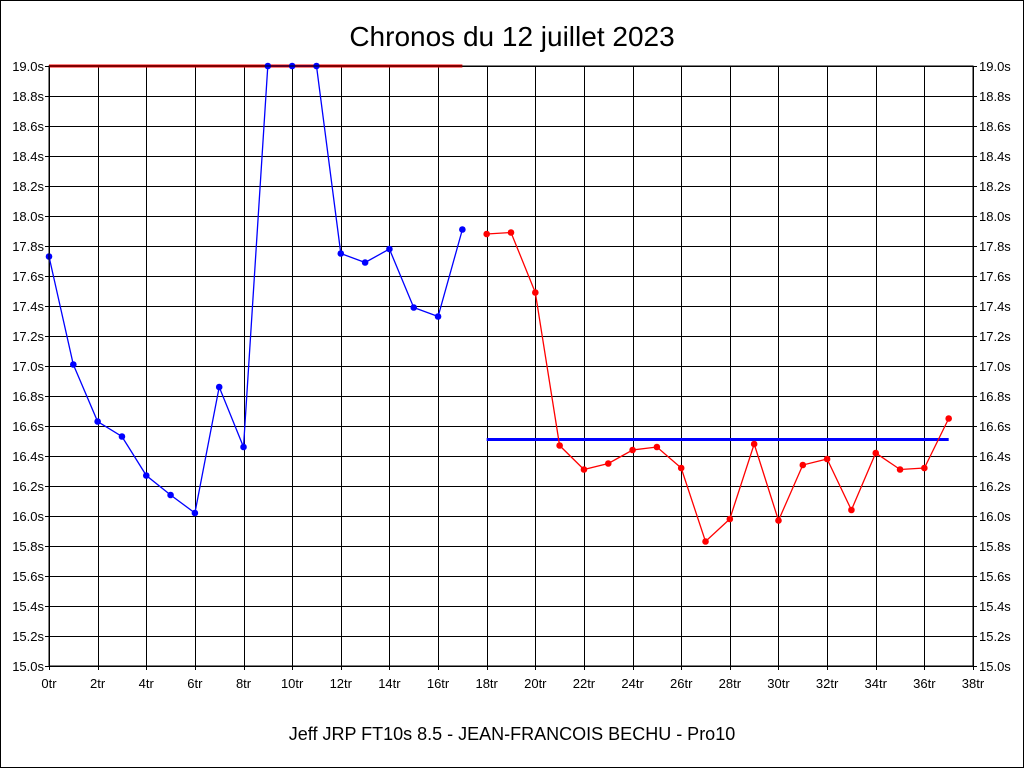  What do you see at coordinates (995, 96) in the screenshot?
I see `y-tick-label-right: 18.8s` at bounding box center [995, 96].